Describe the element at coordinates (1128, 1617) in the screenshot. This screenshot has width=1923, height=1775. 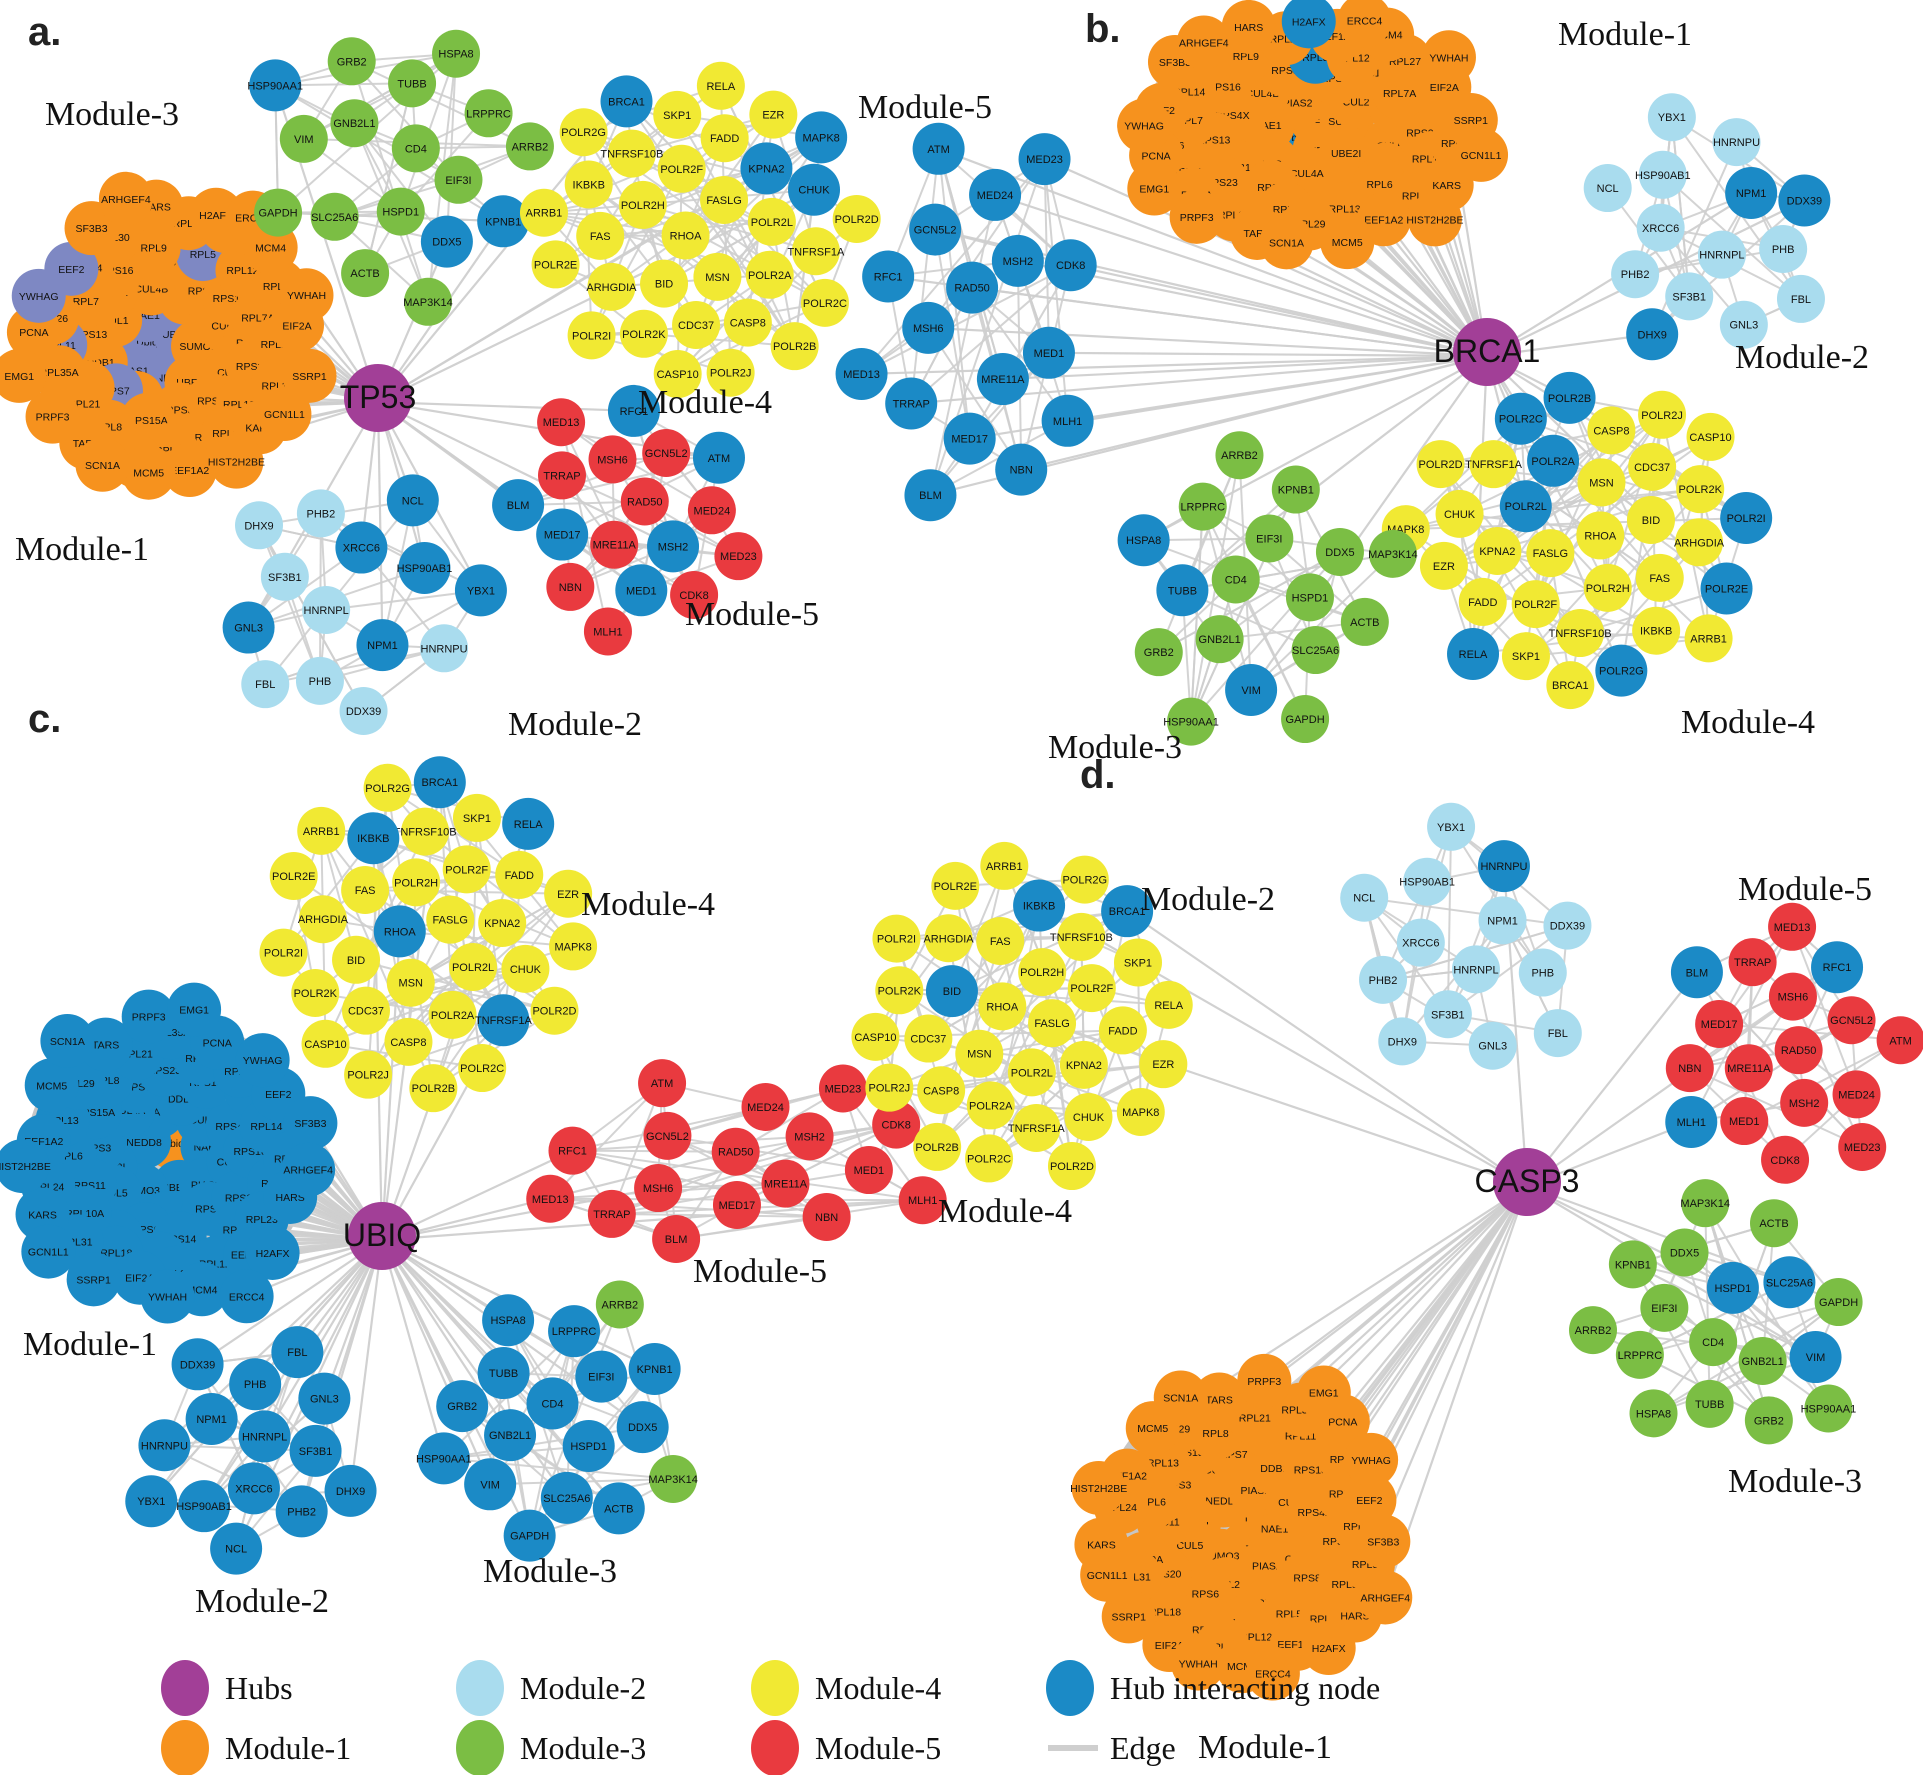
I see `svg-text: SSRP1` at that location.